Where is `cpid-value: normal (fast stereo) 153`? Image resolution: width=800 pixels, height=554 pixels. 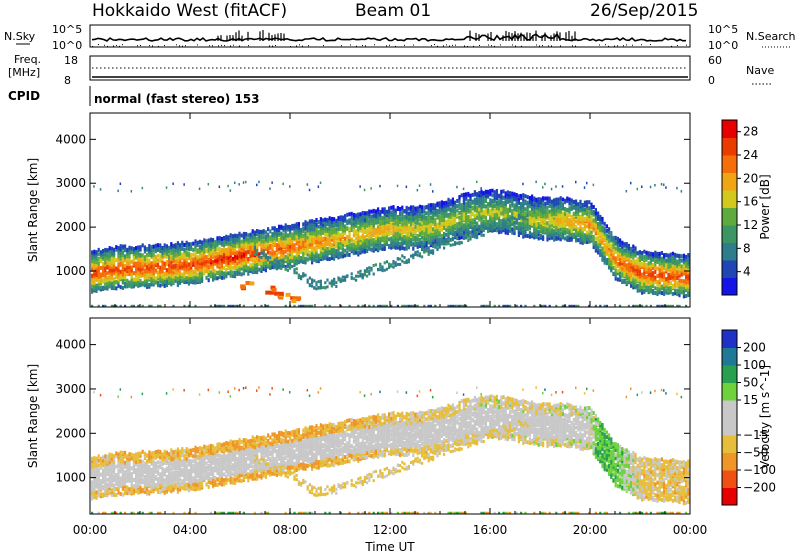
cpid-value: normal (fast stereo) 153 is located at coordinates (177, 99).